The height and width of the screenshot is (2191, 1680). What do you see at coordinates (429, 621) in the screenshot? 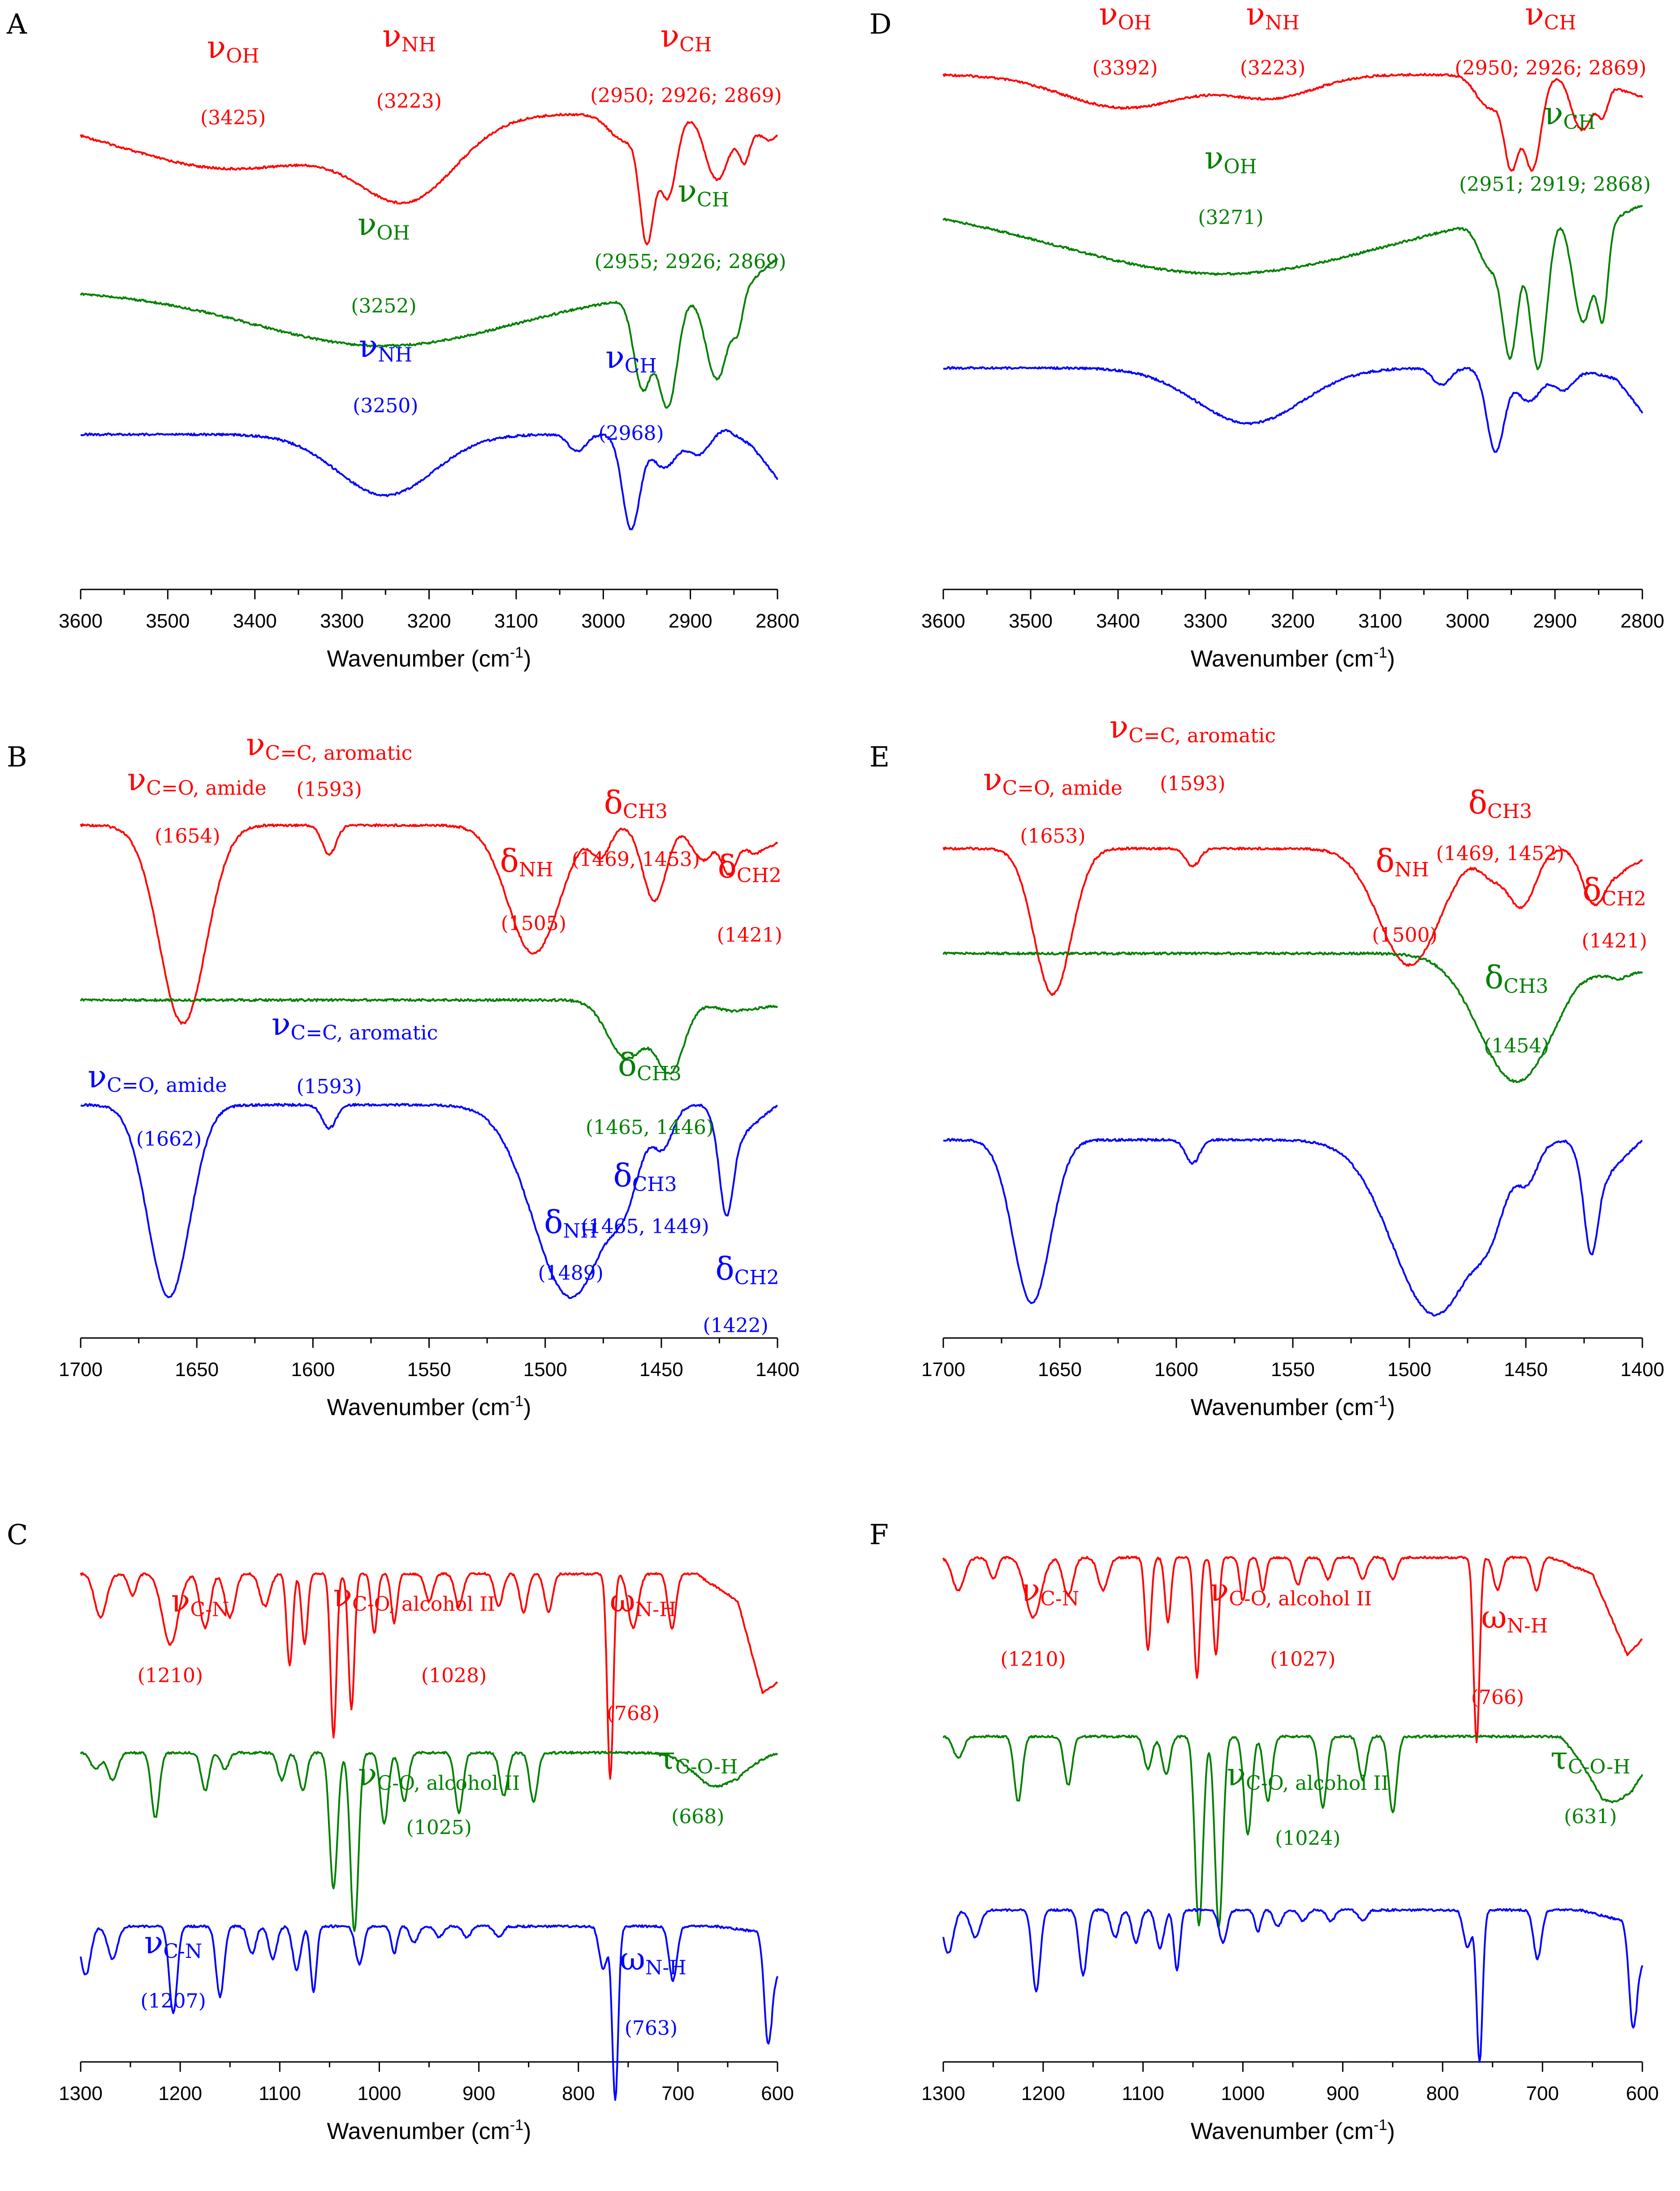
I see `x-tick-label-a: 3200` at bounding box center [429, 621].